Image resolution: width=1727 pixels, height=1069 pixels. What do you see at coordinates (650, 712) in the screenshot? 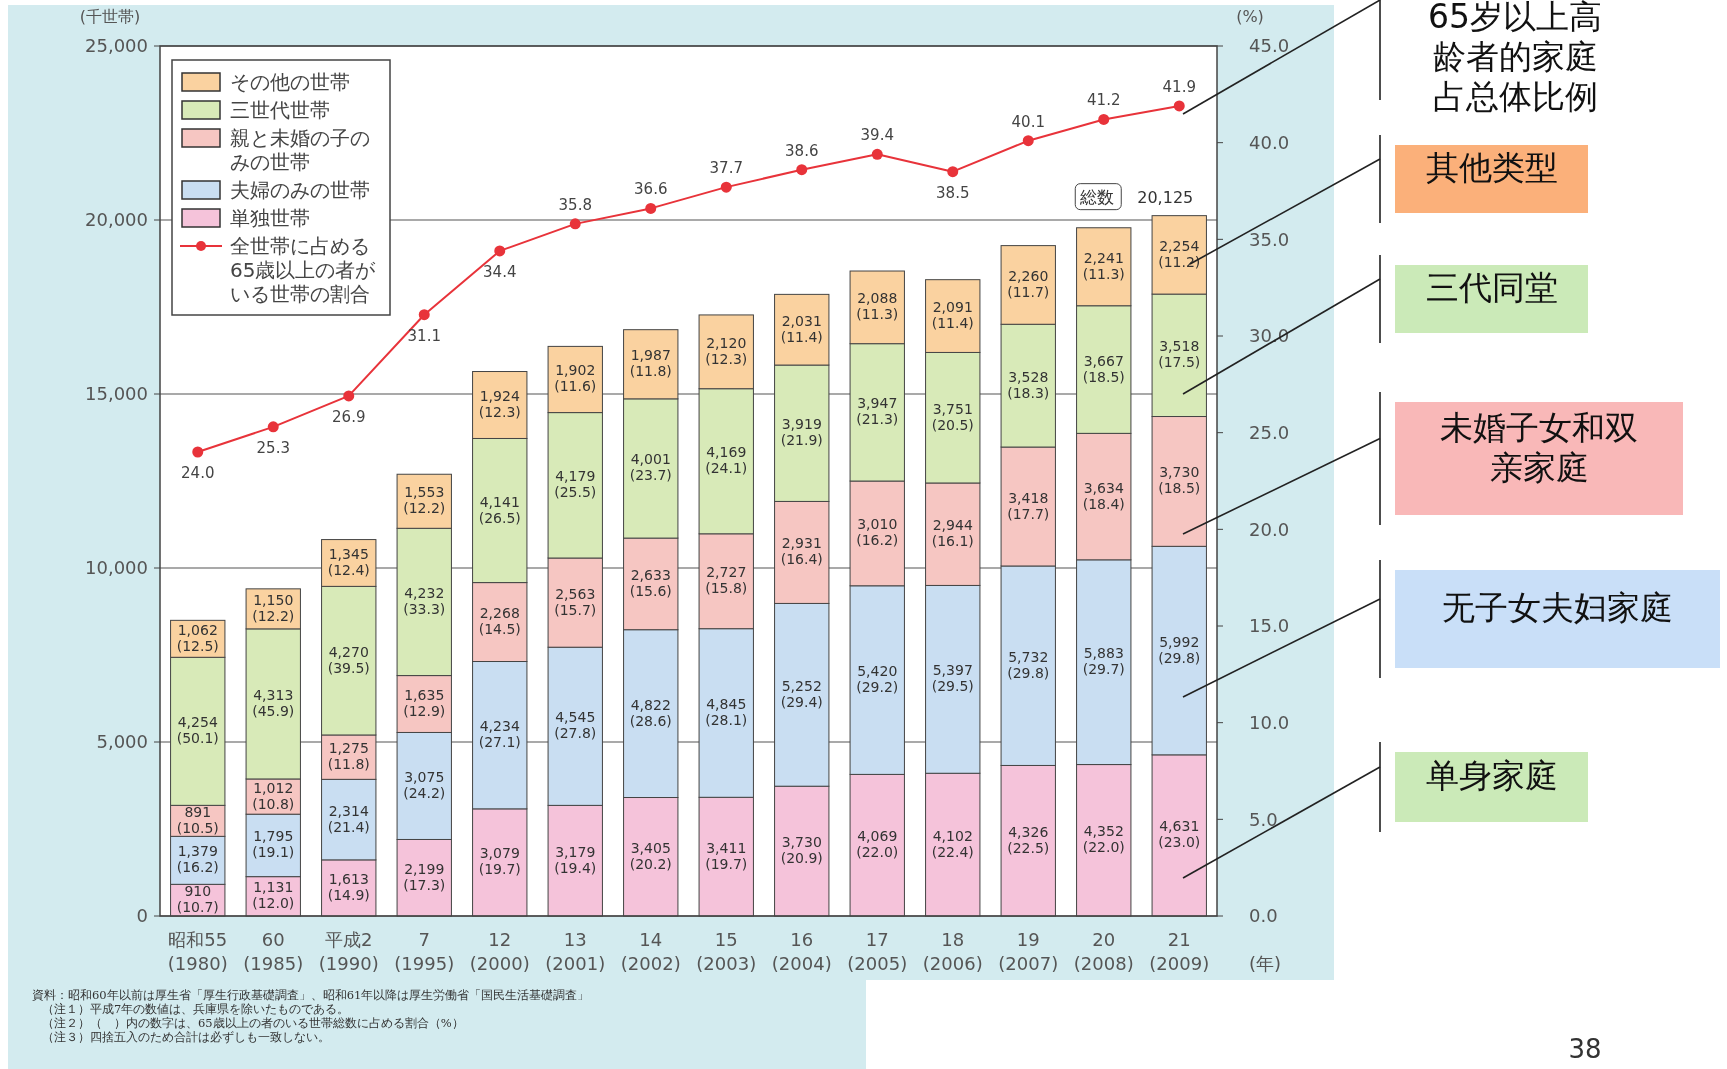
I see `data-label: 4,822 (28.6)` at bounding box center [650, 712].